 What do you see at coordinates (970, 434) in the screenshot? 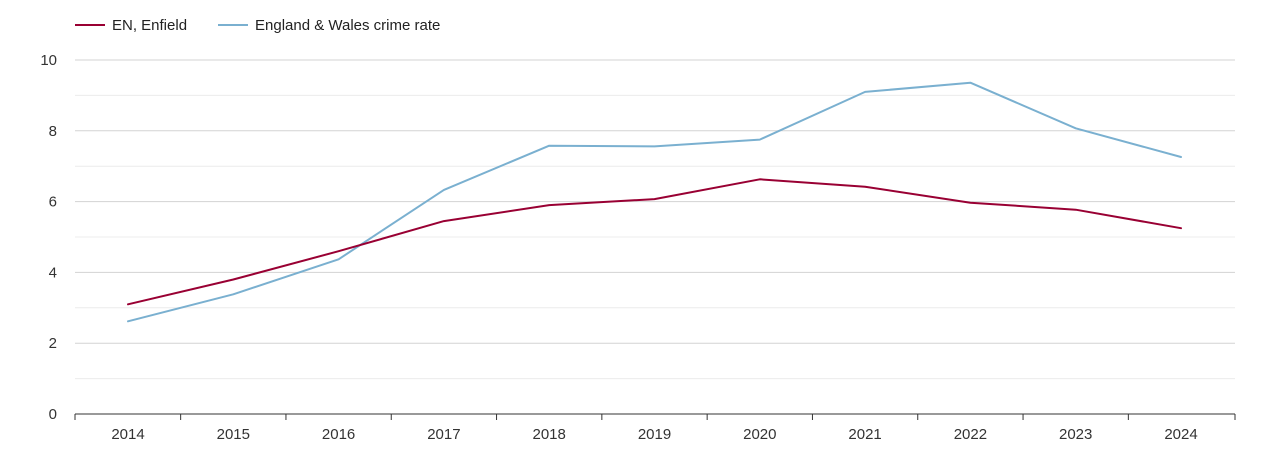
I see `x-tick-label-2022: 2022` at bounding box center [970, 434].